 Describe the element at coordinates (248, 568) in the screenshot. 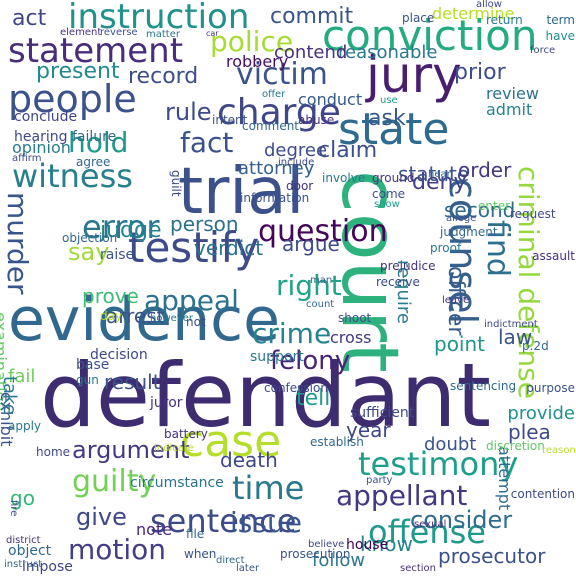

I see `word: later` at that location.